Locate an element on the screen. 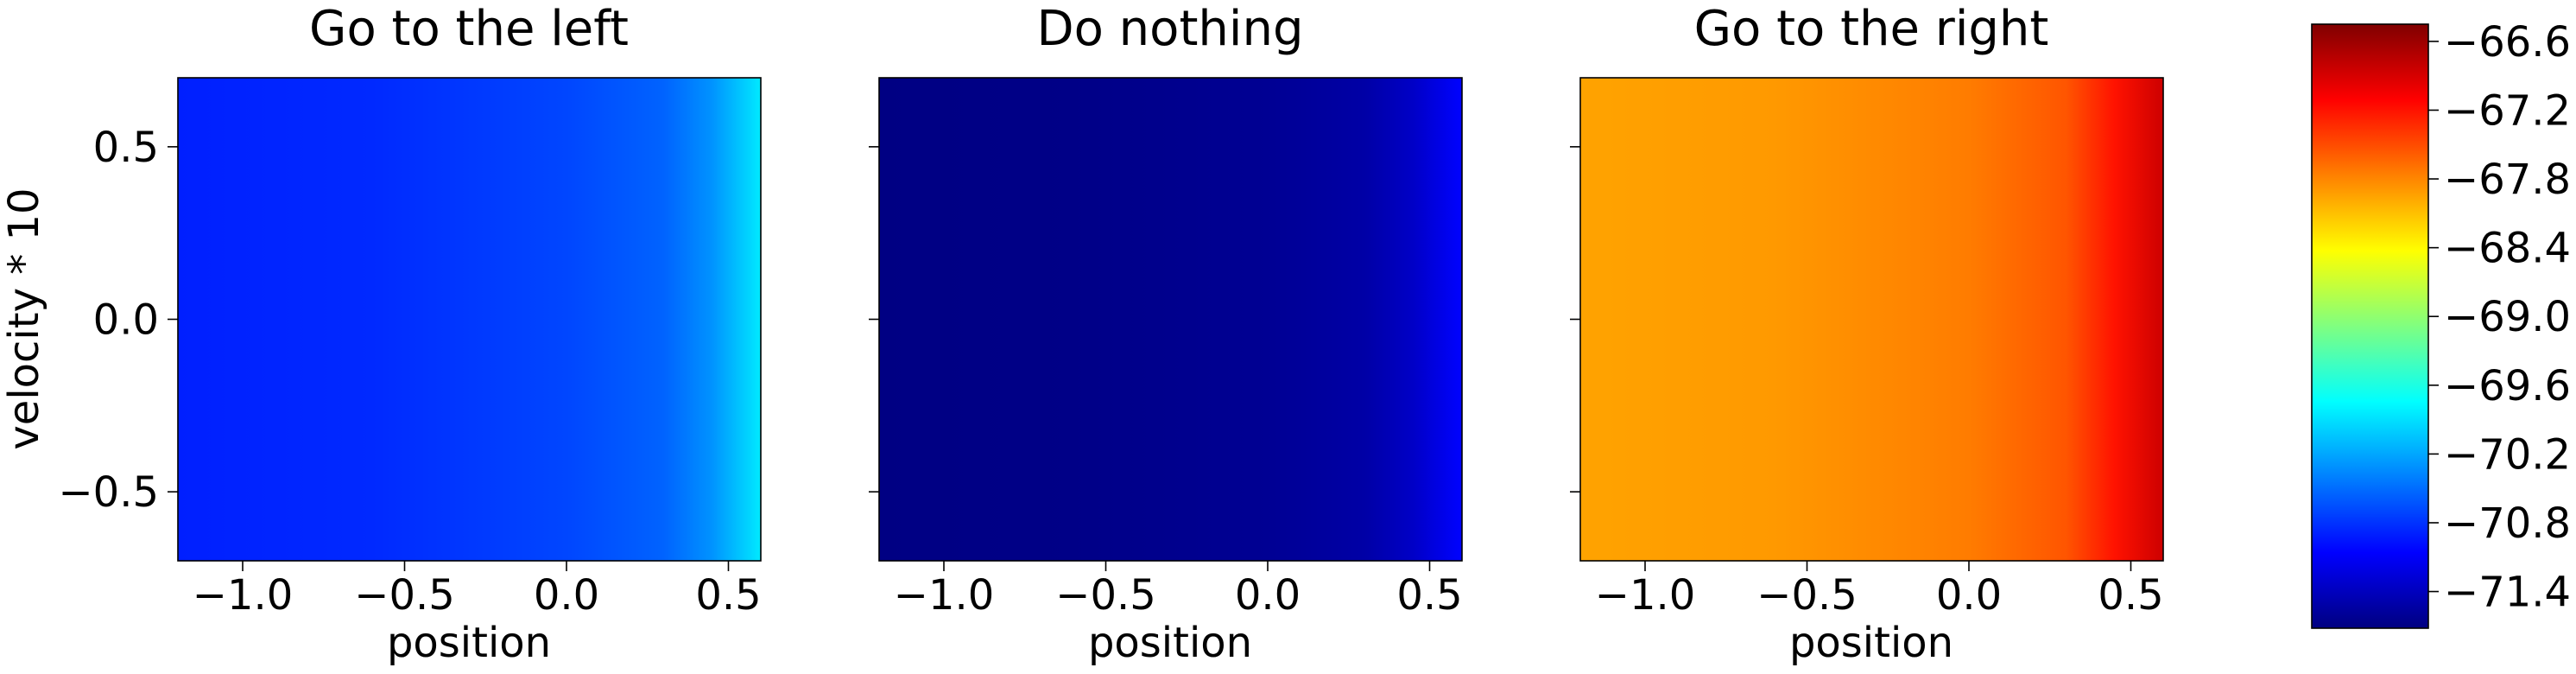 Image resolution: width=2576 pixels, height=674 pixels. colorbar-frame is located at coordinates (2370, 326).